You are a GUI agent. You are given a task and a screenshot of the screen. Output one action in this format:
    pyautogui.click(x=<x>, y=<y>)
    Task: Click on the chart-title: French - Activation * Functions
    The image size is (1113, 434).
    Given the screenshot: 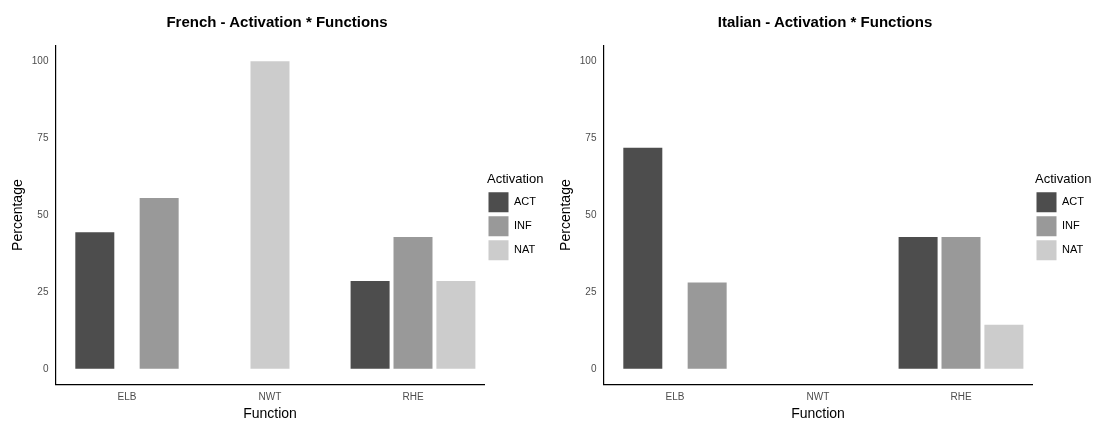 What is the action you would take?
    pyautogui.click(x=277, y=22)
    